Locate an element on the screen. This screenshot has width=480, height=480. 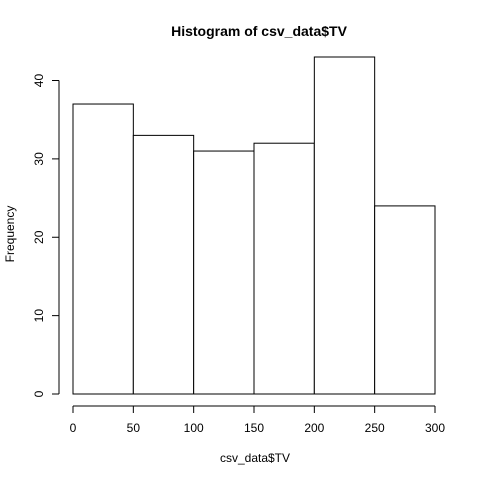
x-ticks-layer: 0 50 100 150 200 250 300 is located at coordinates (257, 420).